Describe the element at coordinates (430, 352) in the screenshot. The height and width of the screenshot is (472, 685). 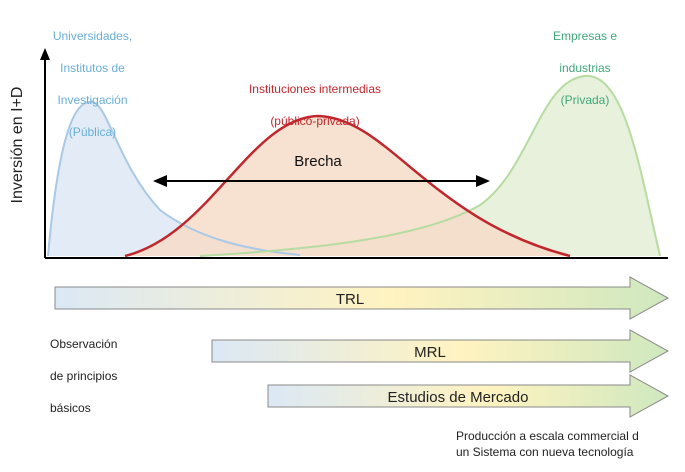
I see `mrl-label: MRL` at that location.